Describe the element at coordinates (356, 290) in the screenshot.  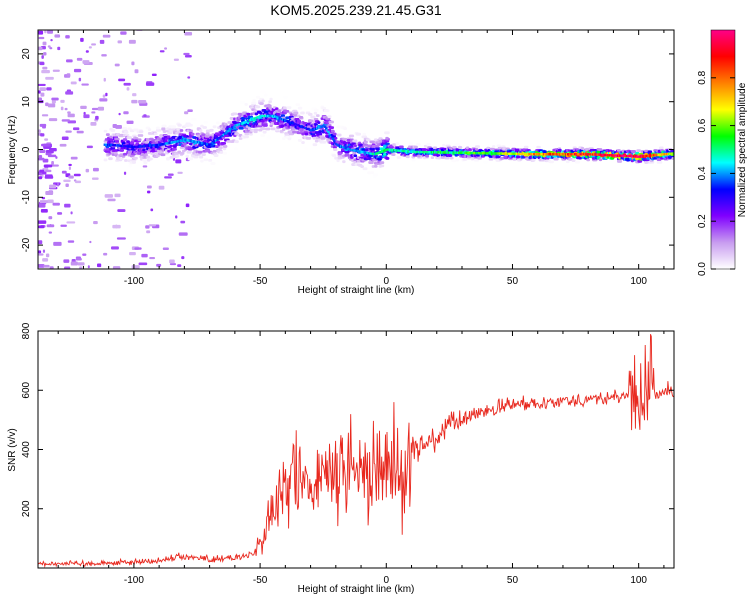
I see `spectrogram-x-label: Height of straight line (km)` at that location.